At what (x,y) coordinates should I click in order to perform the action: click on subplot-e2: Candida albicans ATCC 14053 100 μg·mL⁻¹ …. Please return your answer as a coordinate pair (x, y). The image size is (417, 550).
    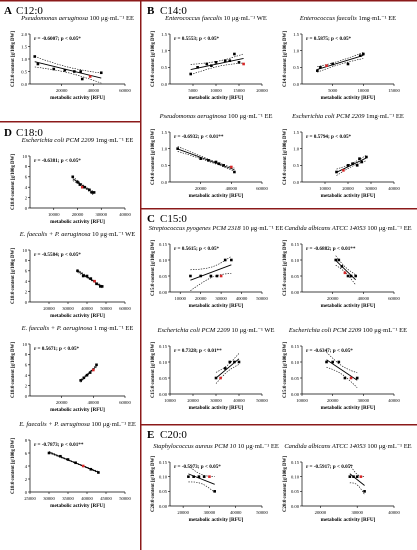
    Looking at the image, I should click on (347, 483).